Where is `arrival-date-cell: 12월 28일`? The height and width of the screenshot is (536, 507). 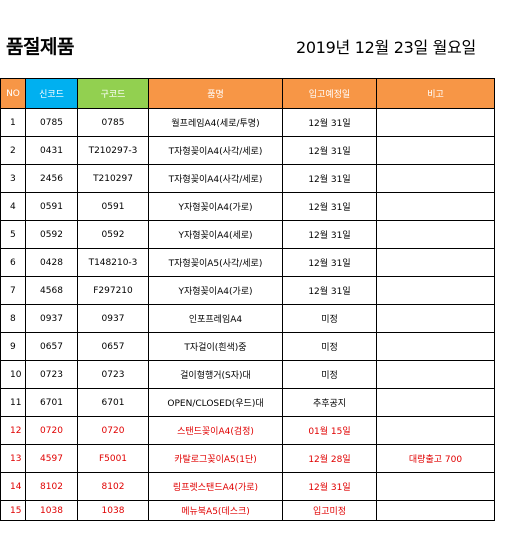 arrival-date-cell: 12월 28일 is located at coordinates (329, 458).